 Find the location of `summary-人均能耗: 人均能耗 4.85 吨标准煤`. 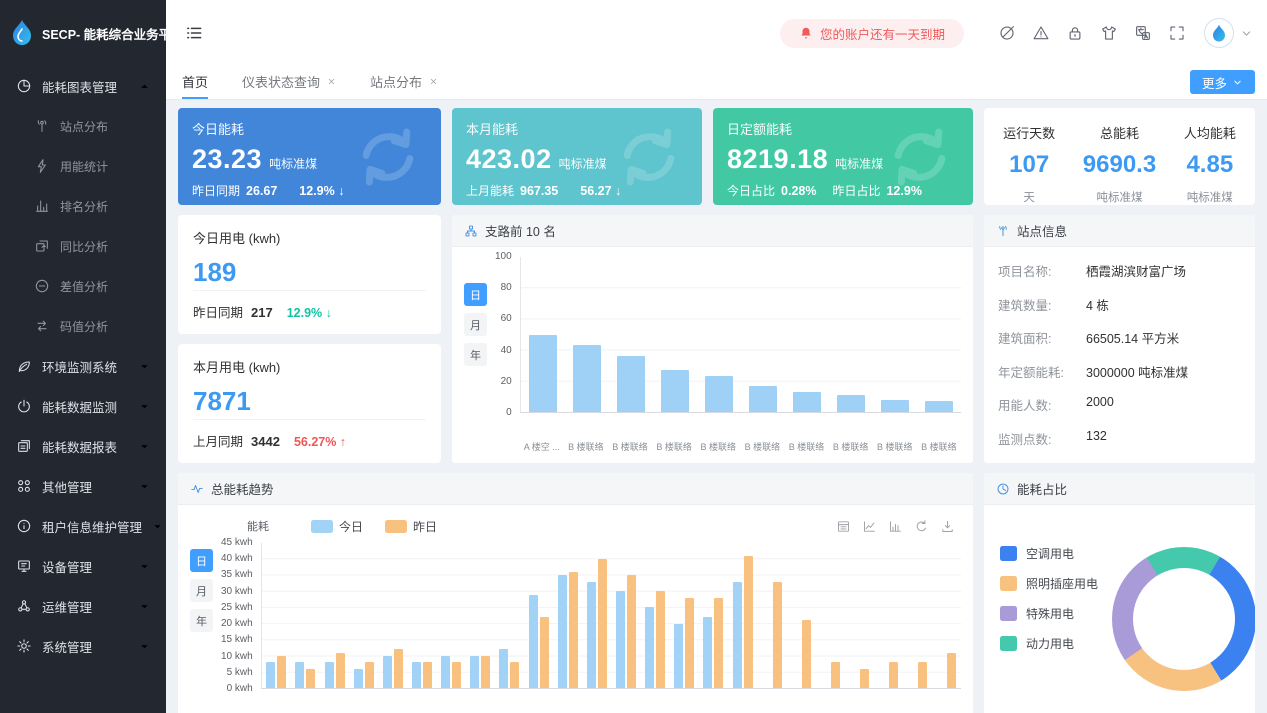

summary-人均能耗: 人均能耗 4.85 吨标准煤 is located at coordinates (1210, 164).